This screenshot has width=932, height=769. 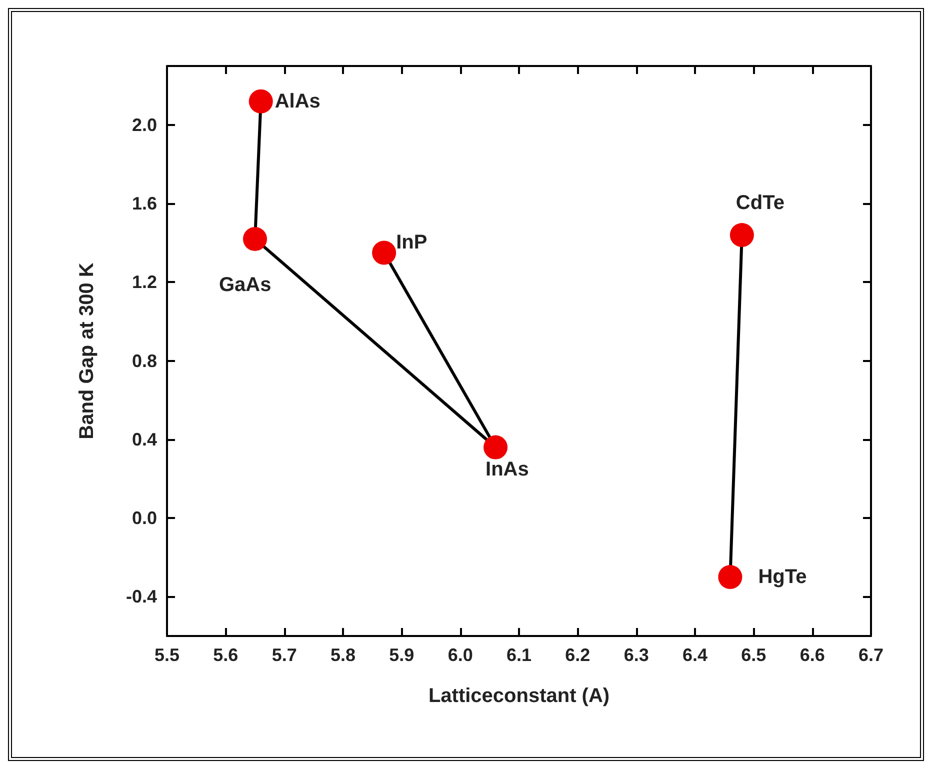 I want to click on x-tick-label: 5.6, so click(x=225, y=655).